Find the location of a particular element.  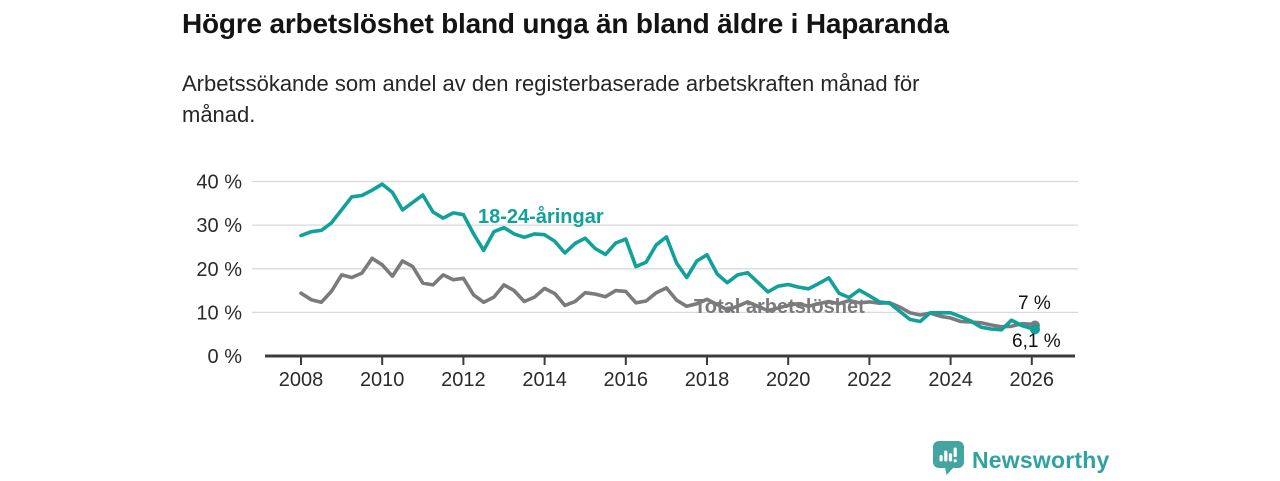

y-tick-label: 10 % is located at coordinates (219, 313).